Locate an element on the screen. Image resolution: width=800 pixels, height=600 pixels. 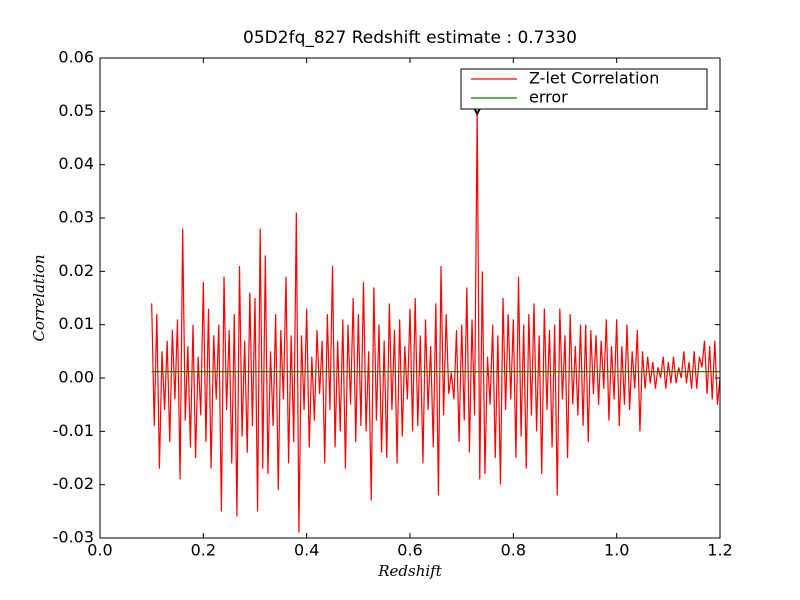
x-axis-label: Redshift is located at coordinates (409, 571).